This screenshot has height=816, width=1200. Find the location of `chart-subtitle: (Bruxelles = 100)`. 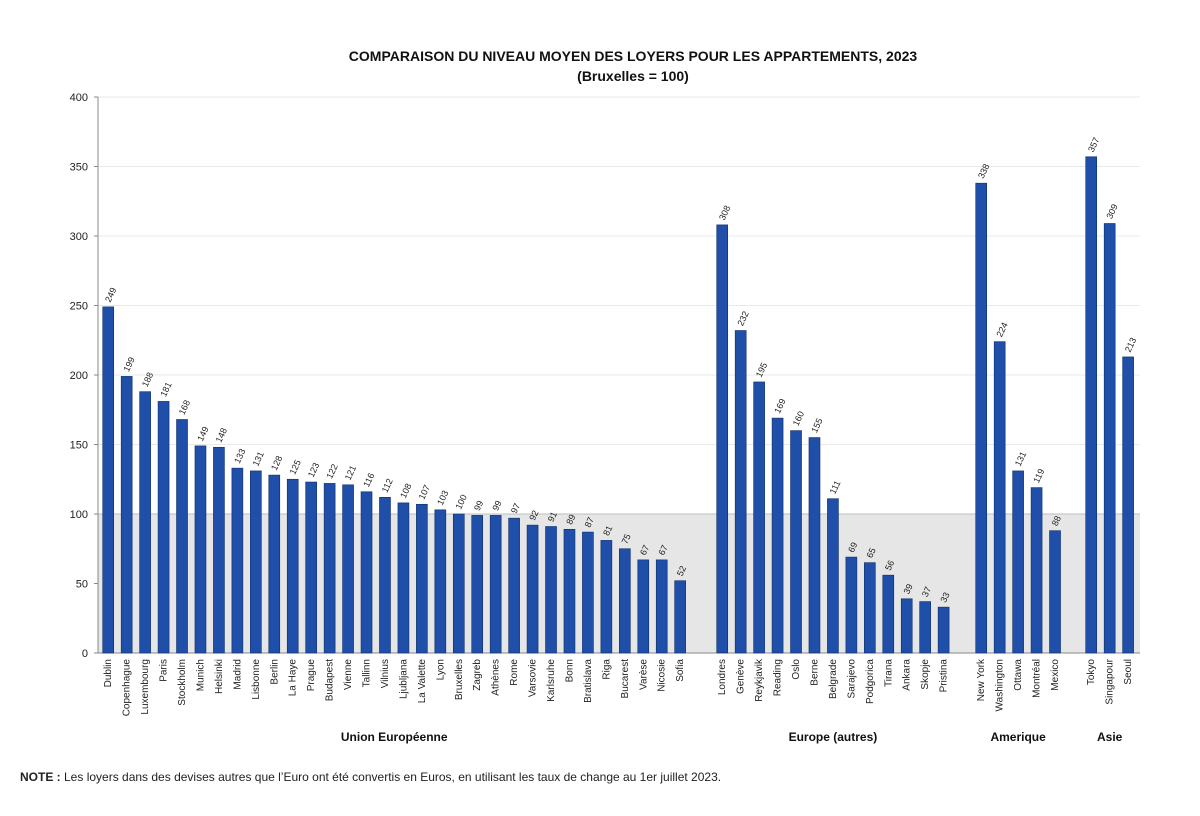

chart-subtitle: (Bruxelles = 100) is located at coordinates (633, 76).